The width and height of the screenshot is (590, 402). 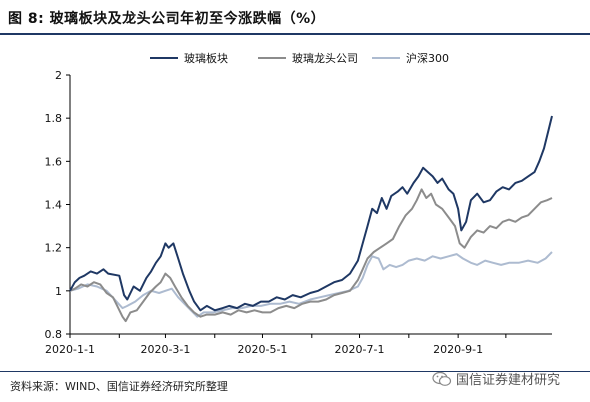 I want to click on x-tick-label: 2020-1-1, so click(x=70, y=349).